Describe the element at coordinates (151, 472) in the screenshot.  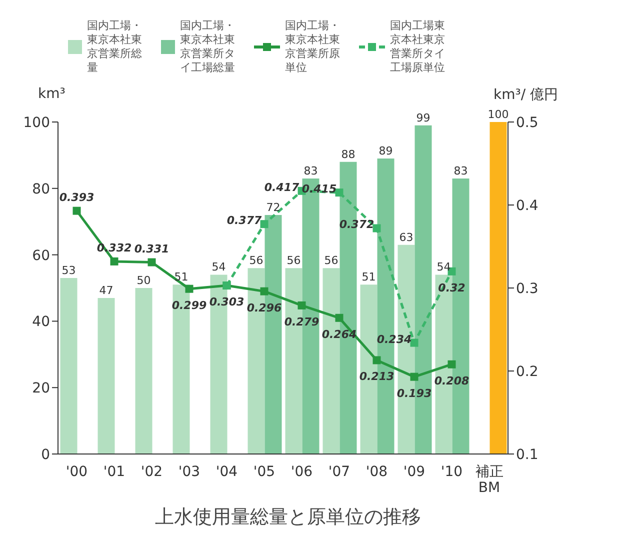
I see `x-tick-label: '02` at that location.